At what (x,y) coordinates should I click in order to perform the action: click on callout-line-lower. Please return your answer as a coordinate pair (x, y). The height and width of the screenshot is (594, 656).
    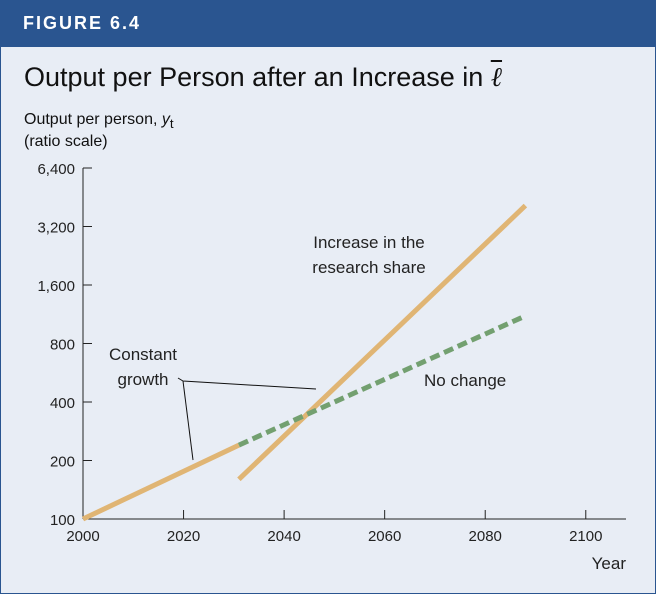
    Looking at the image, I should click on (188, 420).